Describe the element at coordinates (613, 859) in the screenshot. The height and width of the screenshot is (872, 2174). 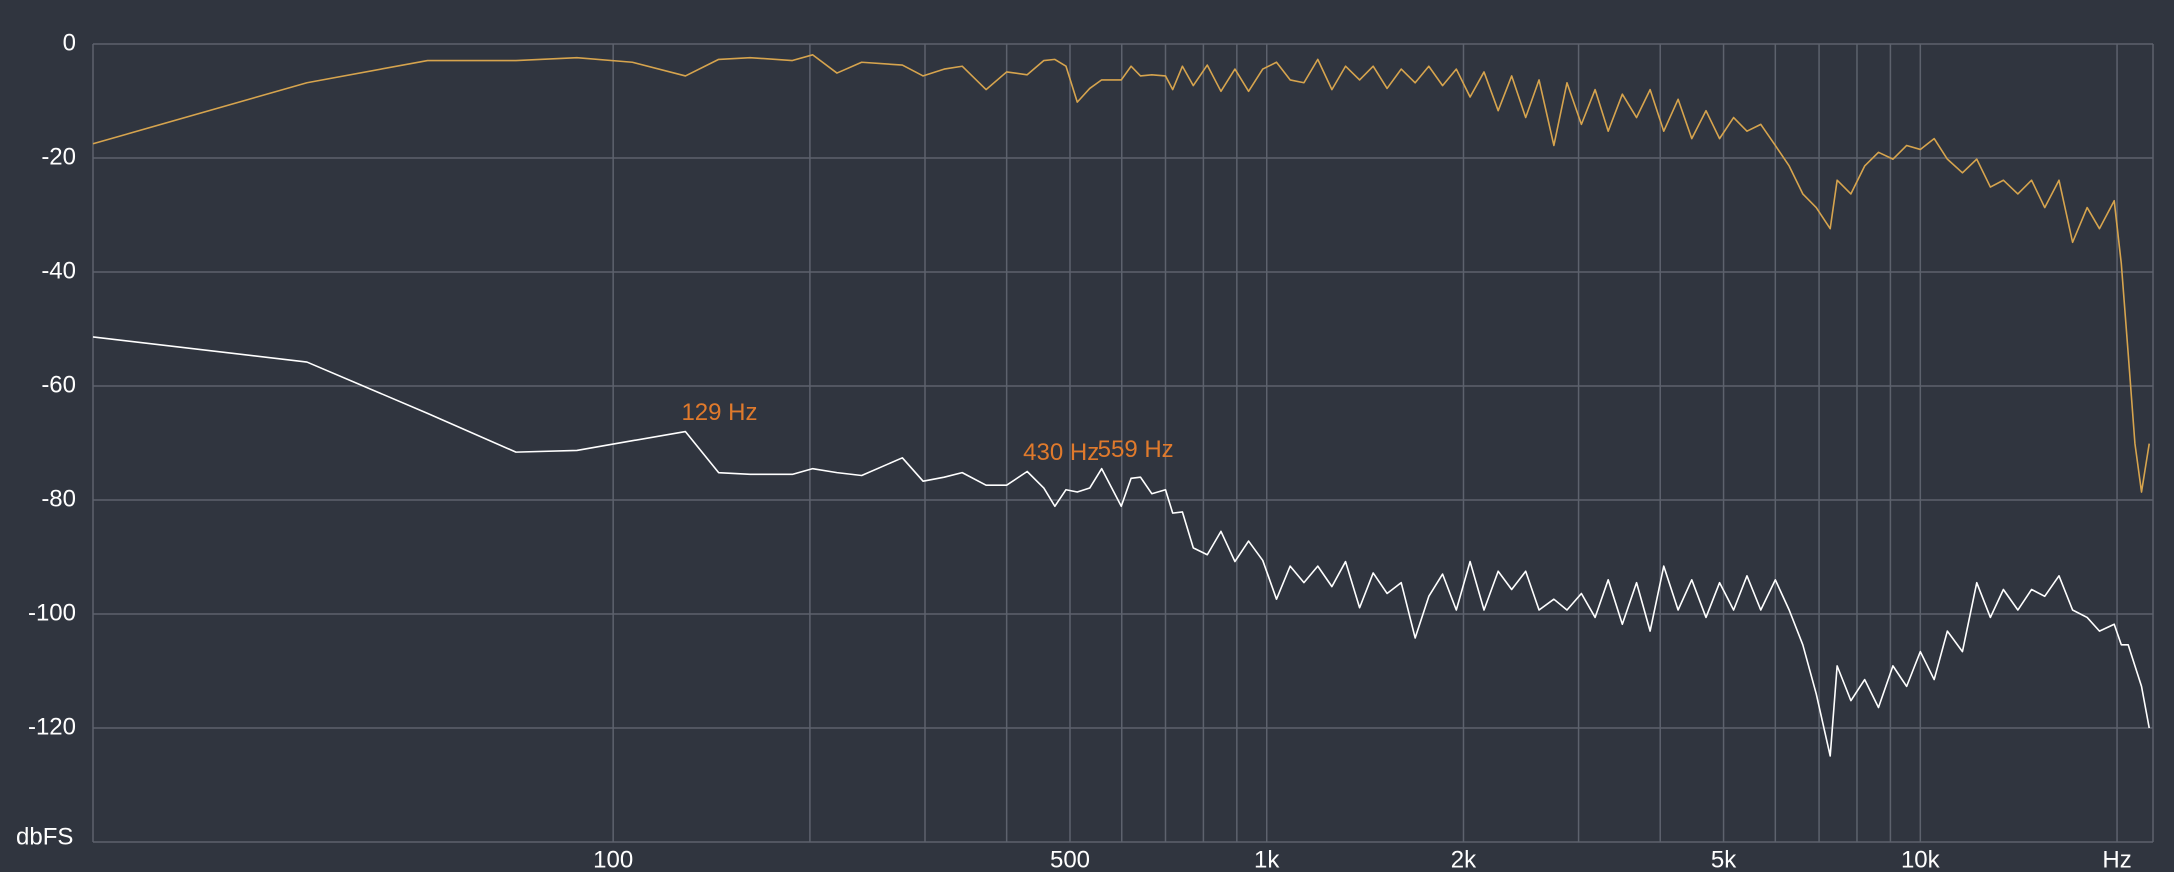
I see `x-tick-label: 100` at that location.